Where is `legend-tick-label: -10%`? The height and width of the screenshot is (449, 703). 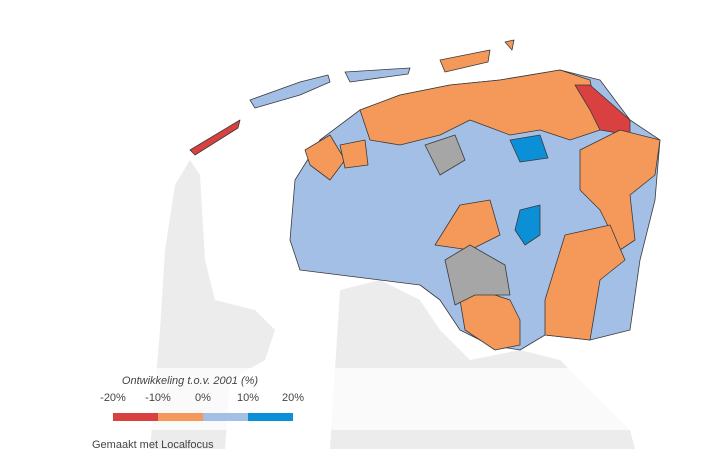
legend-tick-label: -10% is located at coordinates (158, 398).